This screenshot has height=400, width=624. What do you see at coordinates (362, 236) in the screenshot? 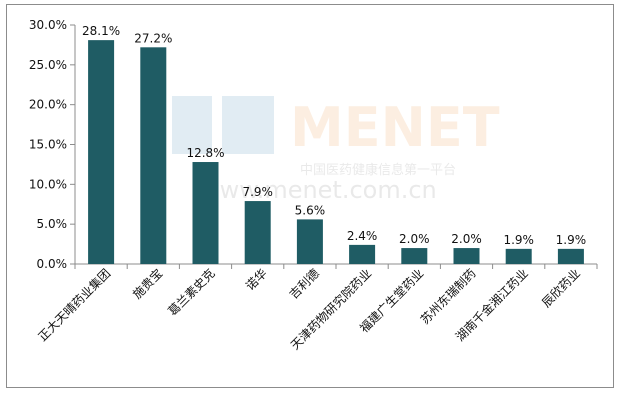
I see `bar-value-label: 2.4%` at bounding box center [362, 236].